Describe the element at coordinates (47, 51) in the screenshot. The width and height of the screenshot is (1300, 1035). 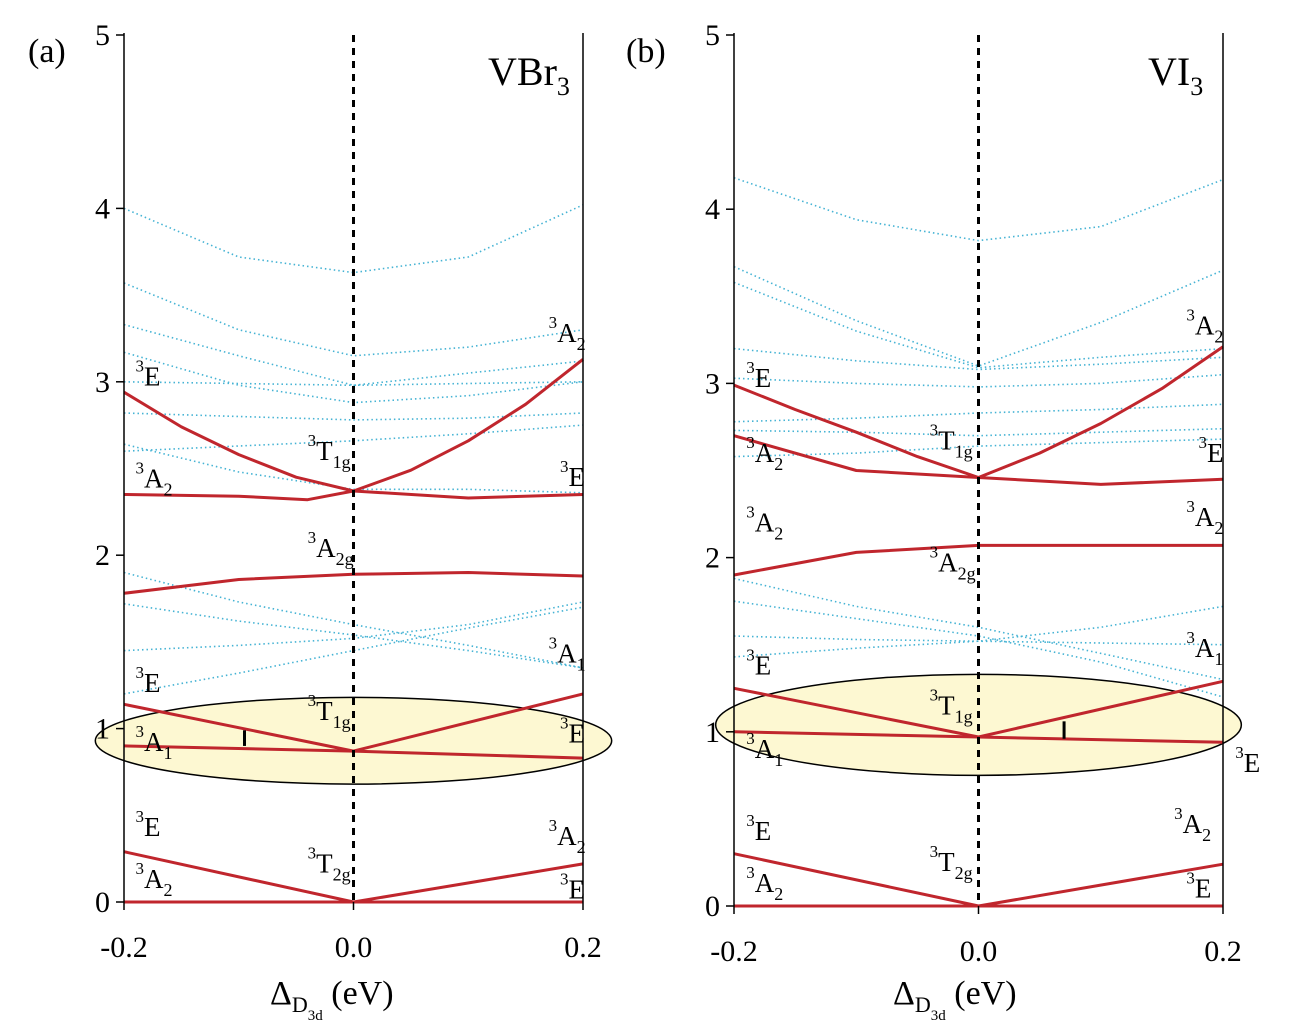
I see `panel-label: (a)` at that location.